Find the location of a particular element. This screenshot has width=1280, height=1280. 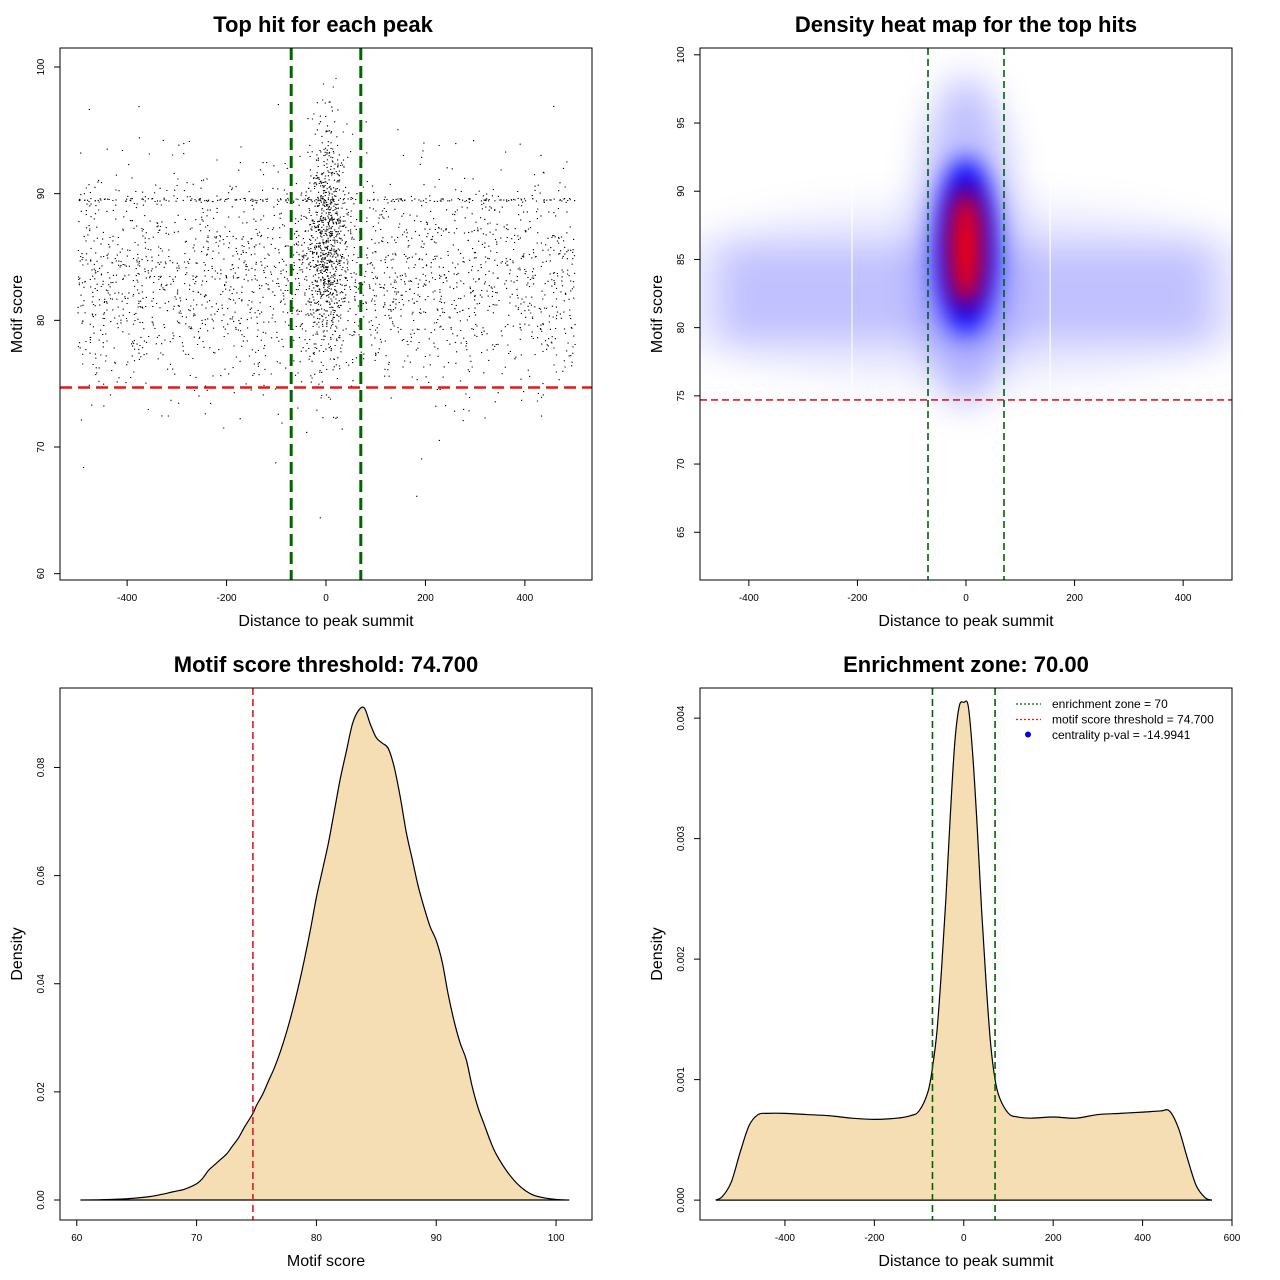

y-tick-label: 60 is located at coordinates (41, 574).